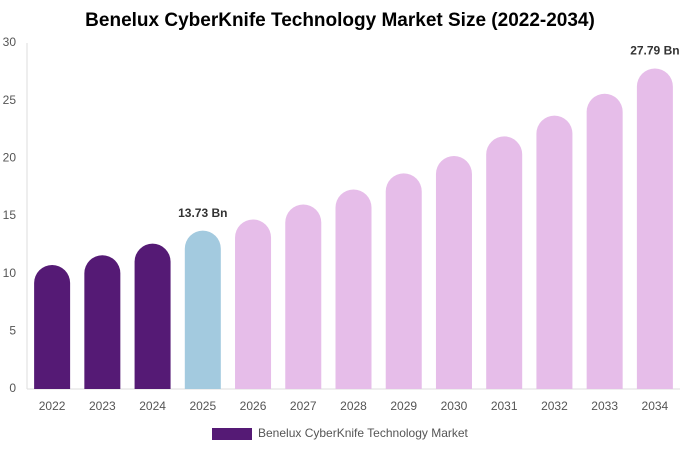 The width and height of the screenshot is (680, 450). What do you see at coordinates (363, 433) in the screenshot?
I see `legend-label: Benelux CyberKnife Technology Market` at bounding box center [363, 433].